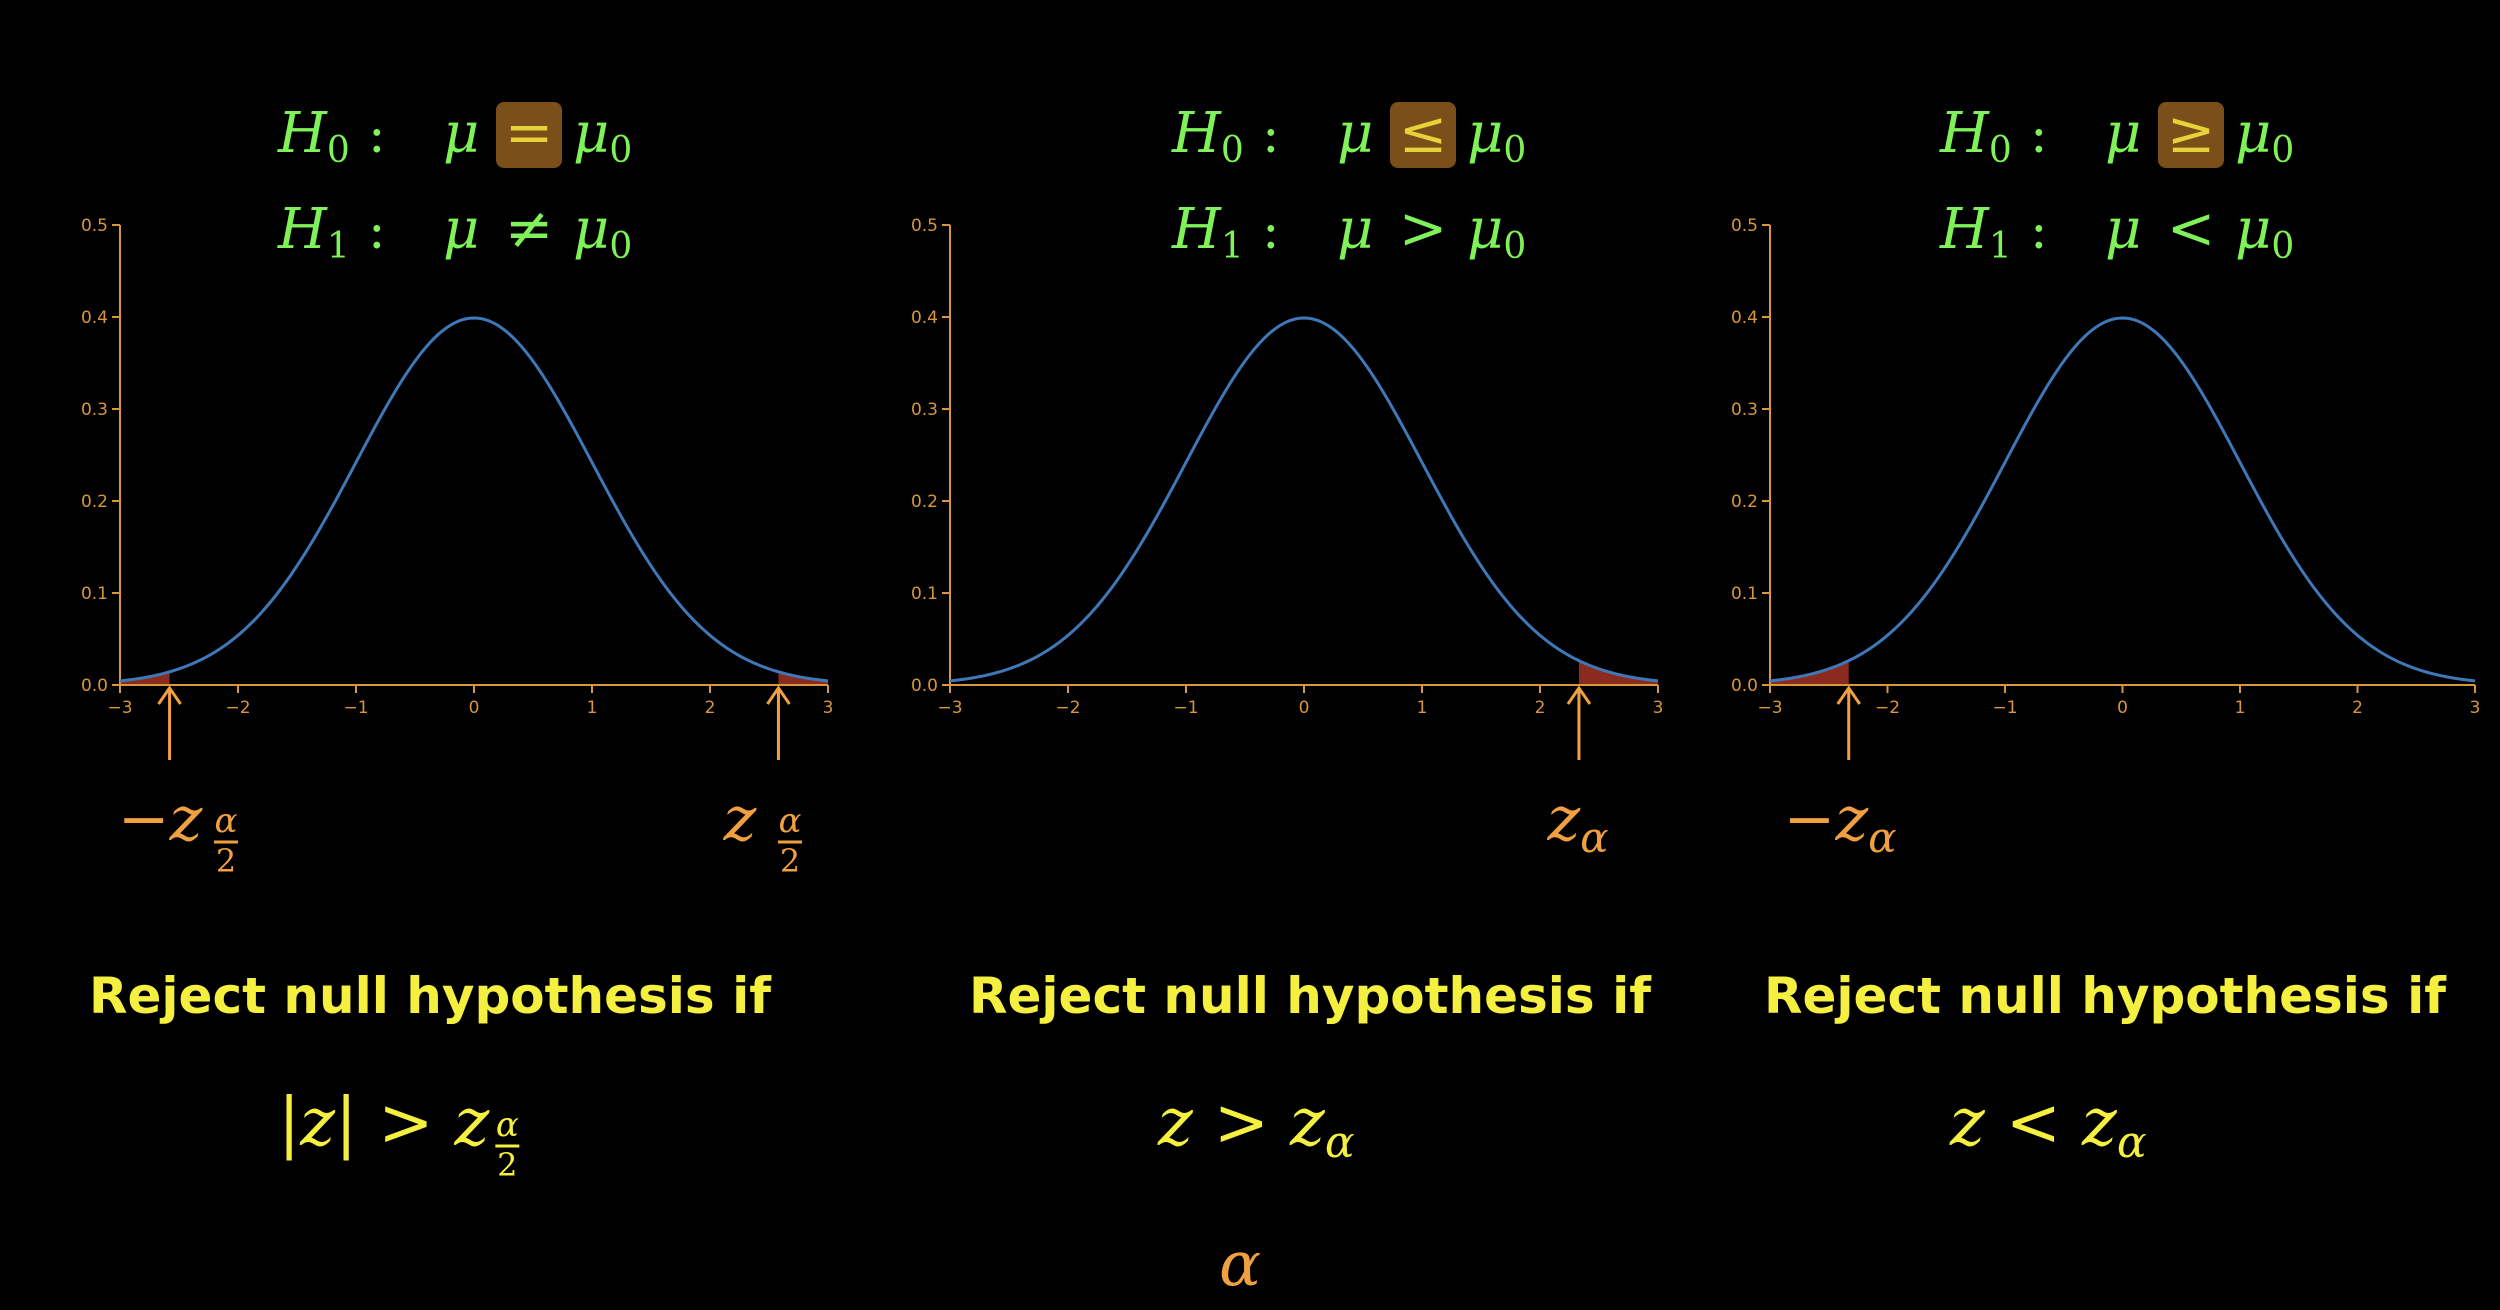 Image resolution: width=2500 pixels, height=1310 pixels. What do you see at coordinates (1967, 1122) in the screenshot?
I see `z-variable: z` at bounding box center [1967, 1122].